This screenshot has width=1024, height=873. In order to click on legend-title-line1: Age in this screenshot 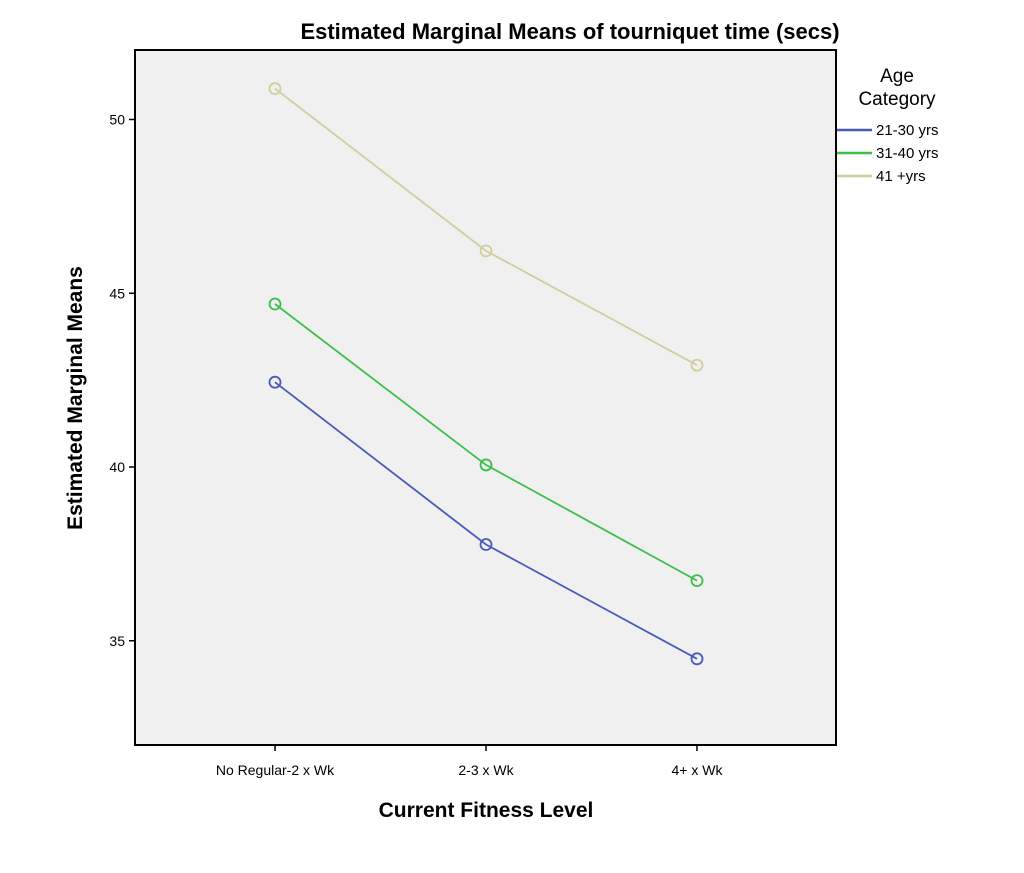, I will do `click(897, 76)`.